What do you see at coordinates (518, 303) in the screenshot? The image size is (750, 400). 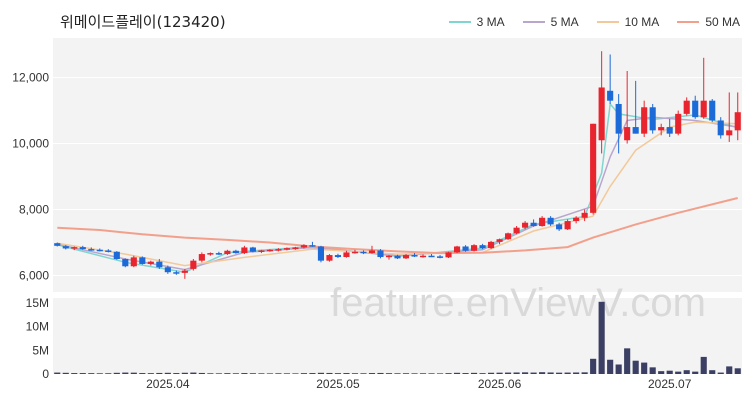 I see `watermark: feature.enViewV.com` at bounding box center [518, 303].